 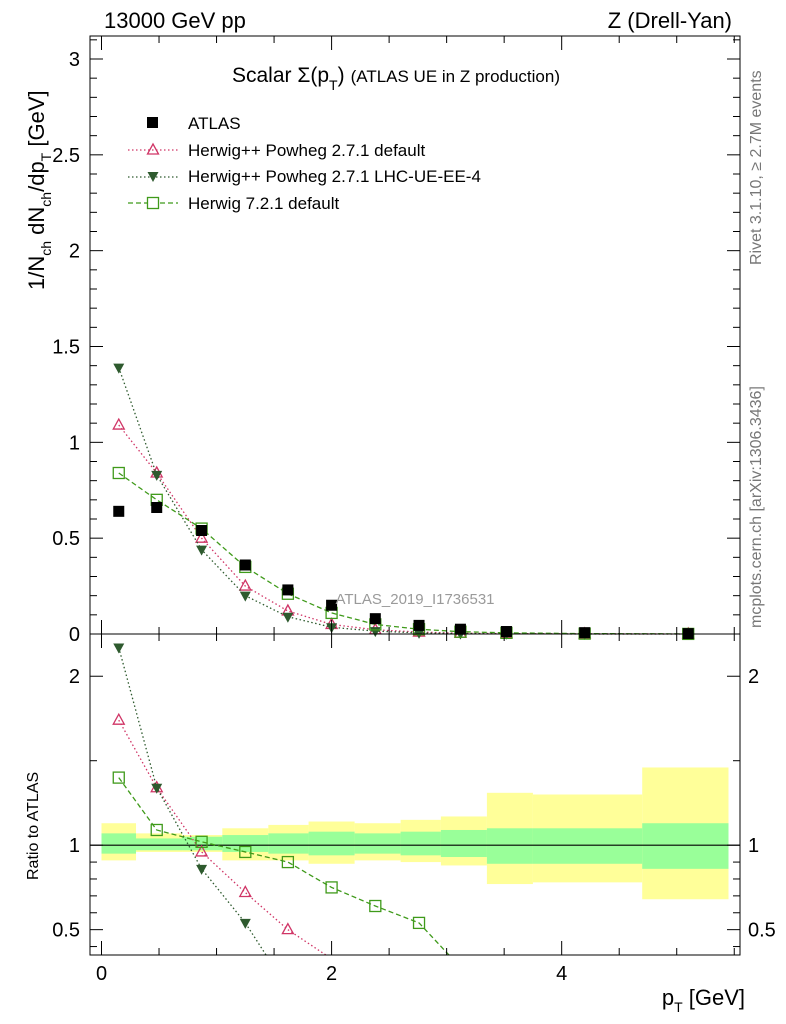 I want to click on series-line-herwig721, so click(x=403, y=553).